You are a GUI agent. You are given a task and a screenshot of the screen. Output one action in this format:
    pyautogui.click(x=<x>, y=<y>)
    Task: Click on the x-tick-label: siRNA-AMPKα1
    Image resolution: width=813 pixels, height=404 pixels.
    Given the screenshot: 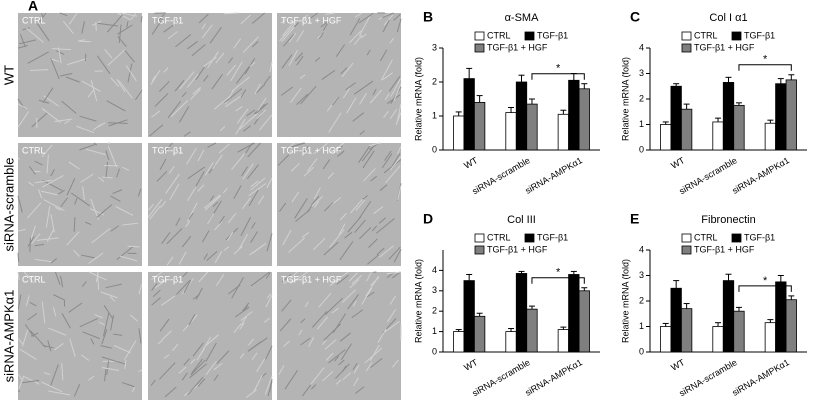 What is the action you would take?
    pyautogui.click(x=553, y=377)
    